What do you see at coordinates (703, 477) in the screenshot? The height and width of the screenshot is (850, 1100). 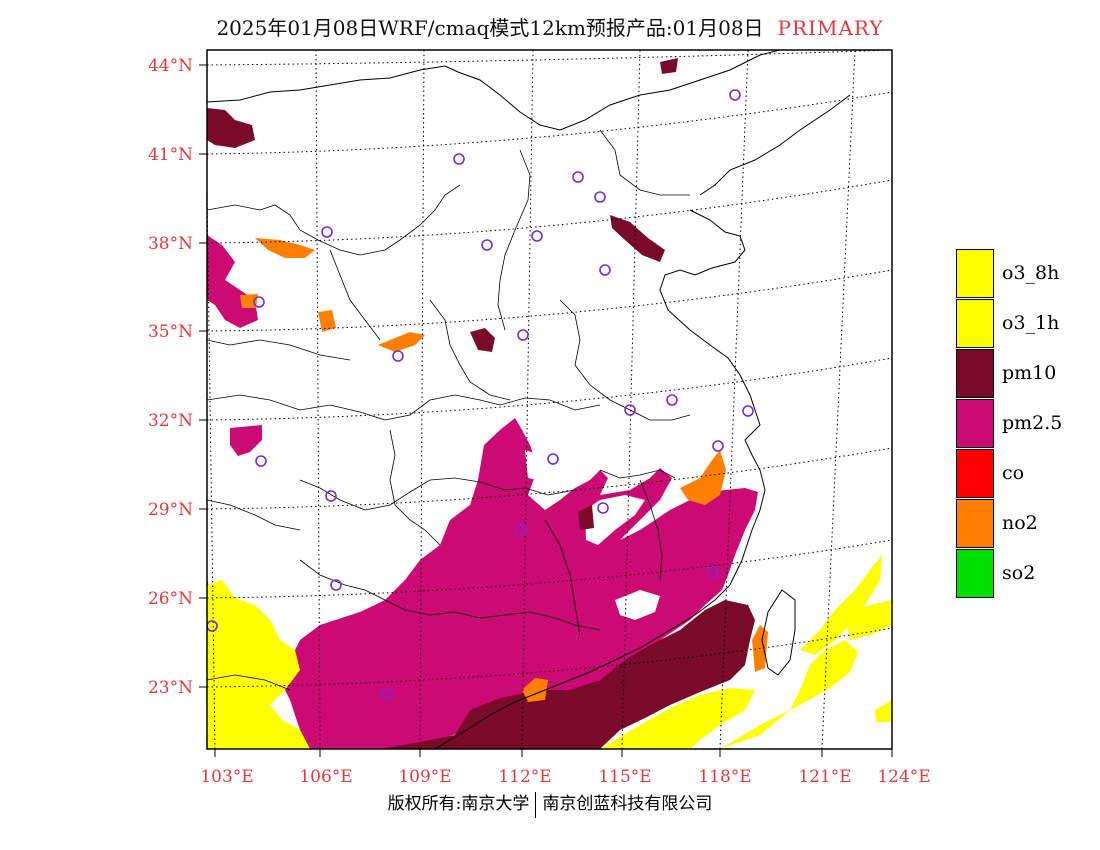 I see `no2-east` at bounding box center [703, 477].